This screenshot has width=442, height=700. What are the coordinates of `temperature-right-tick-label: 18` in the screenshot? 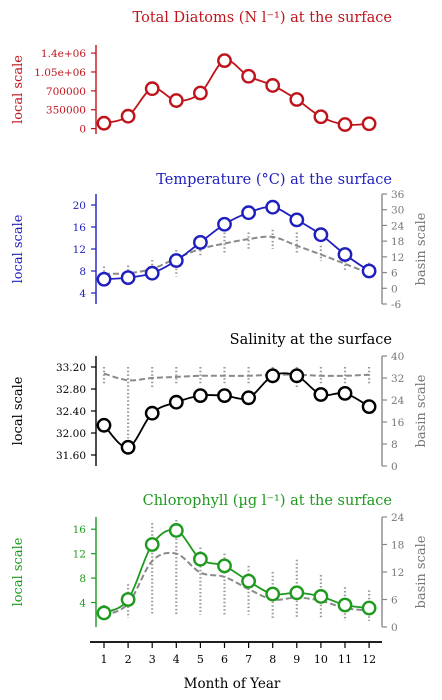 It's located at (397, 242).